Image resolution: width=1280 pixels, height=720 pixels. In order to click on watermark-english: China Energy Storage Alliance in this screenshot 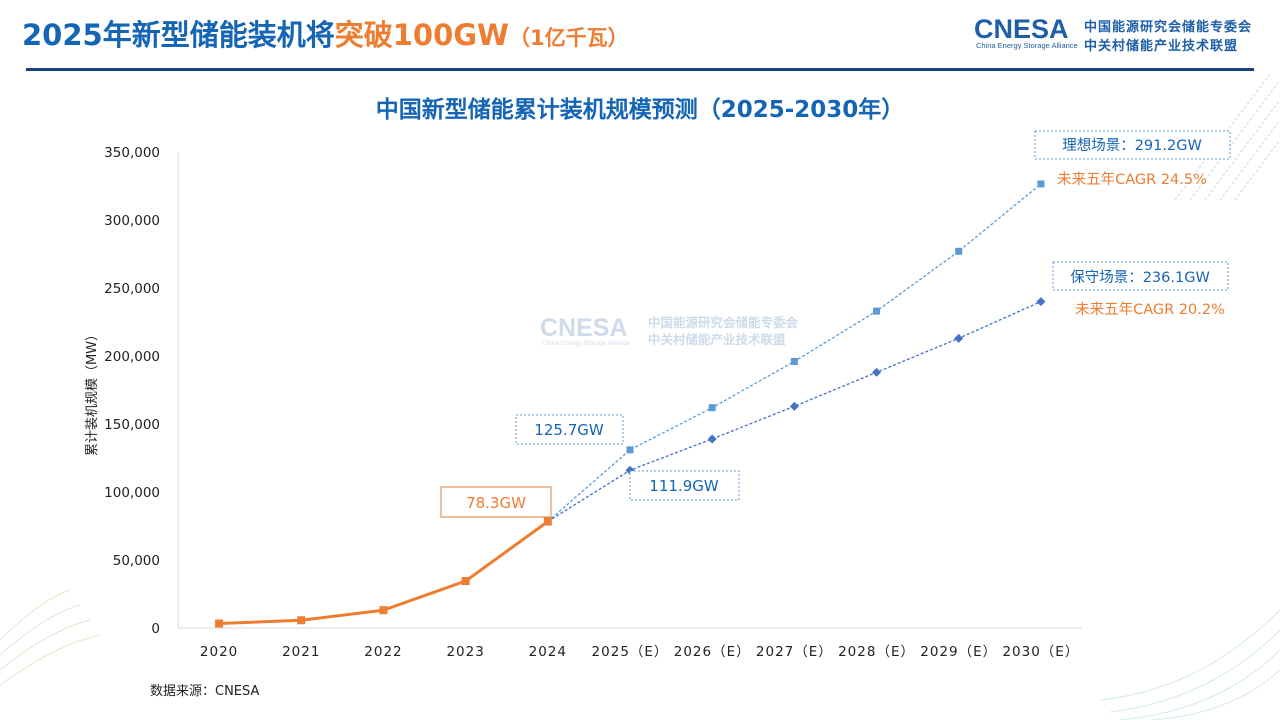, I will do `click(586, 343)`.